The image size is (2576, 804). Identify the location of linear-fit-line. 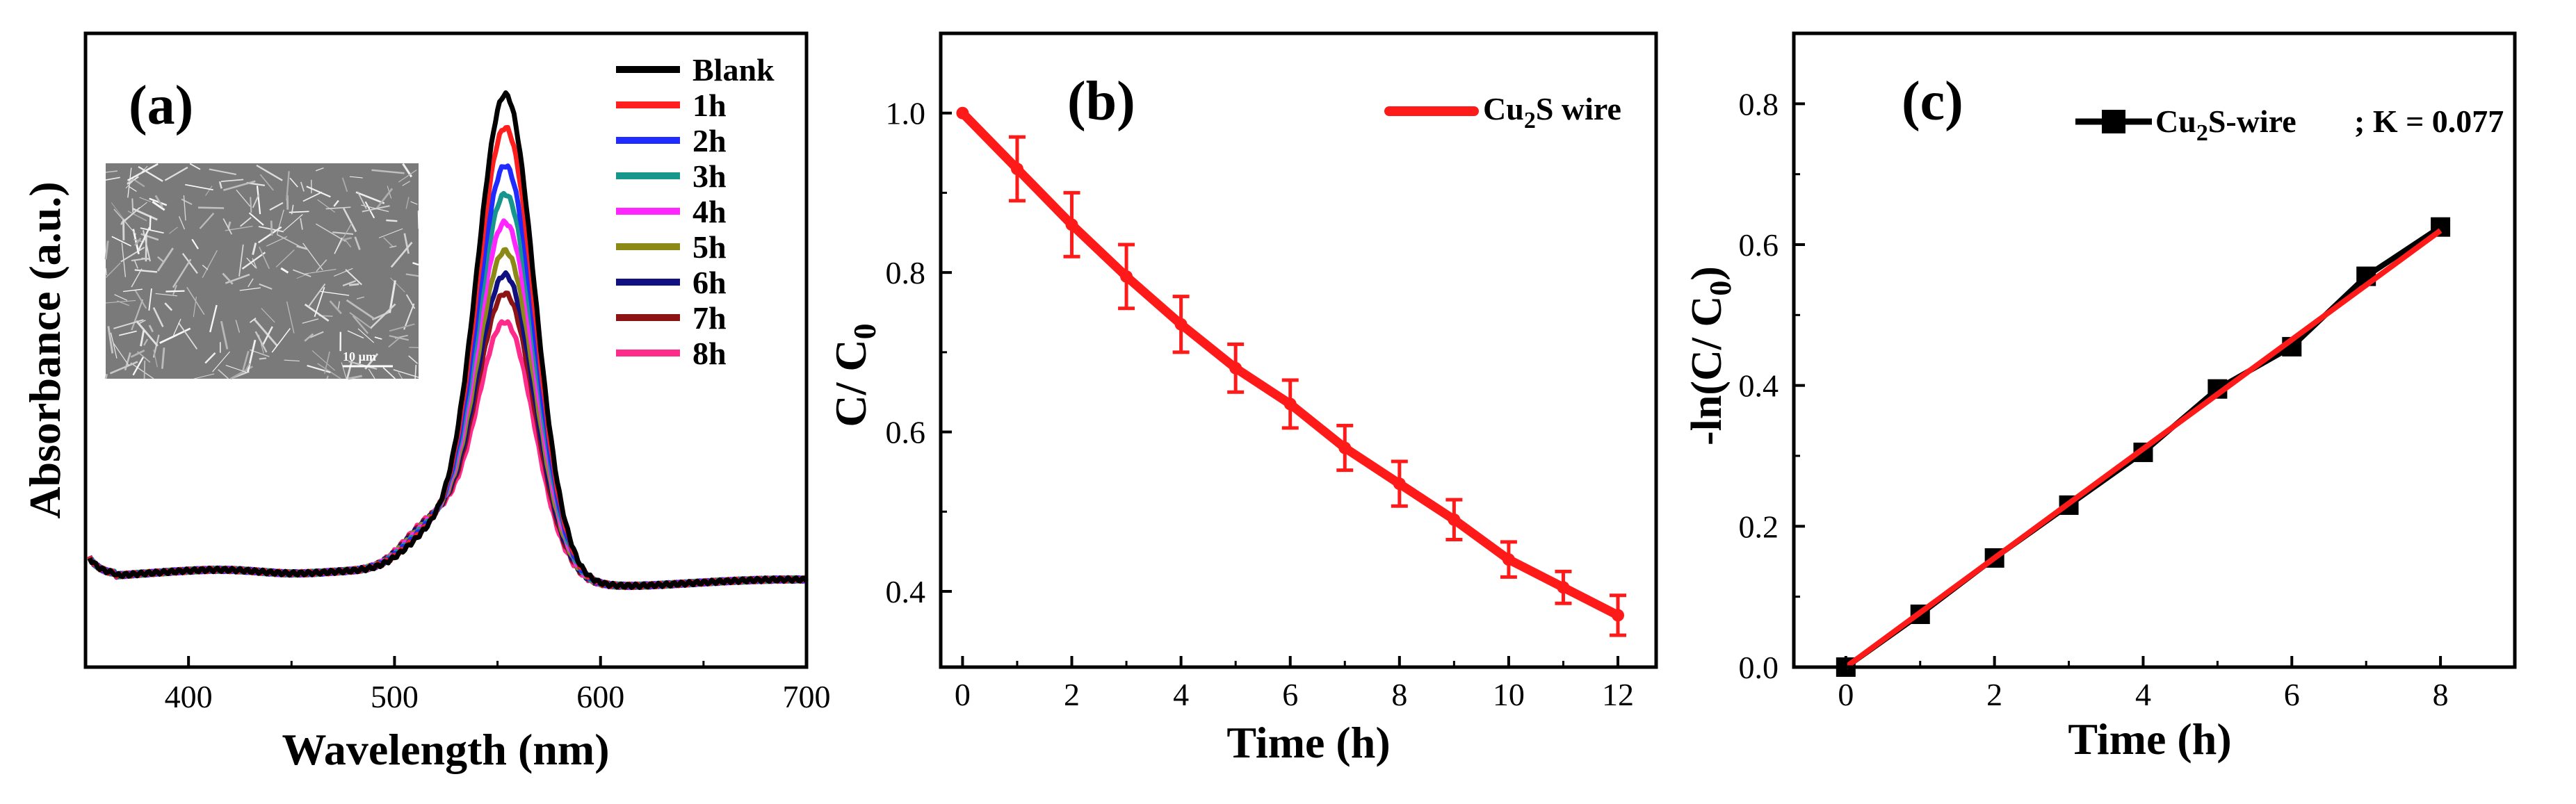
(2143, 449).